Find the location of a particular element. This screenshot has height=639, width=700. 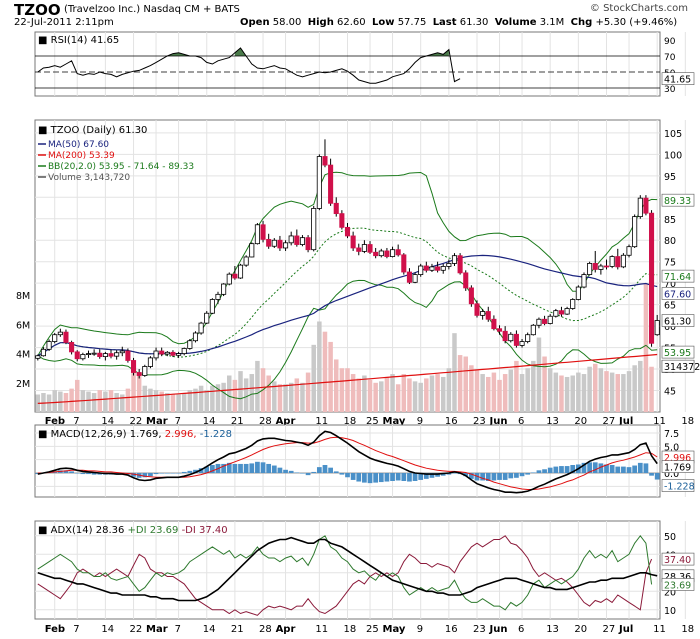

macd-hist-tag: -1.228 is located at coordinates (679, 487).